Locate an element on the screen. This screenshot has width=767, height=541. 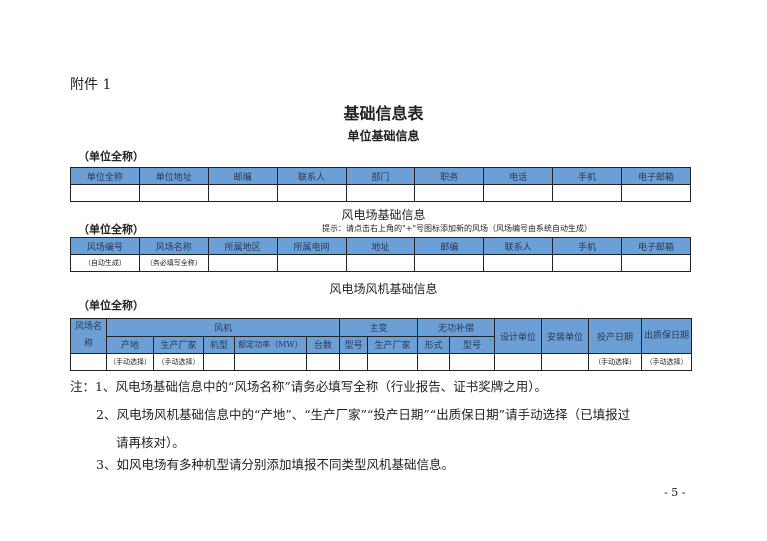
header-cell: 风场编号 is located at coordinates (105, 246).